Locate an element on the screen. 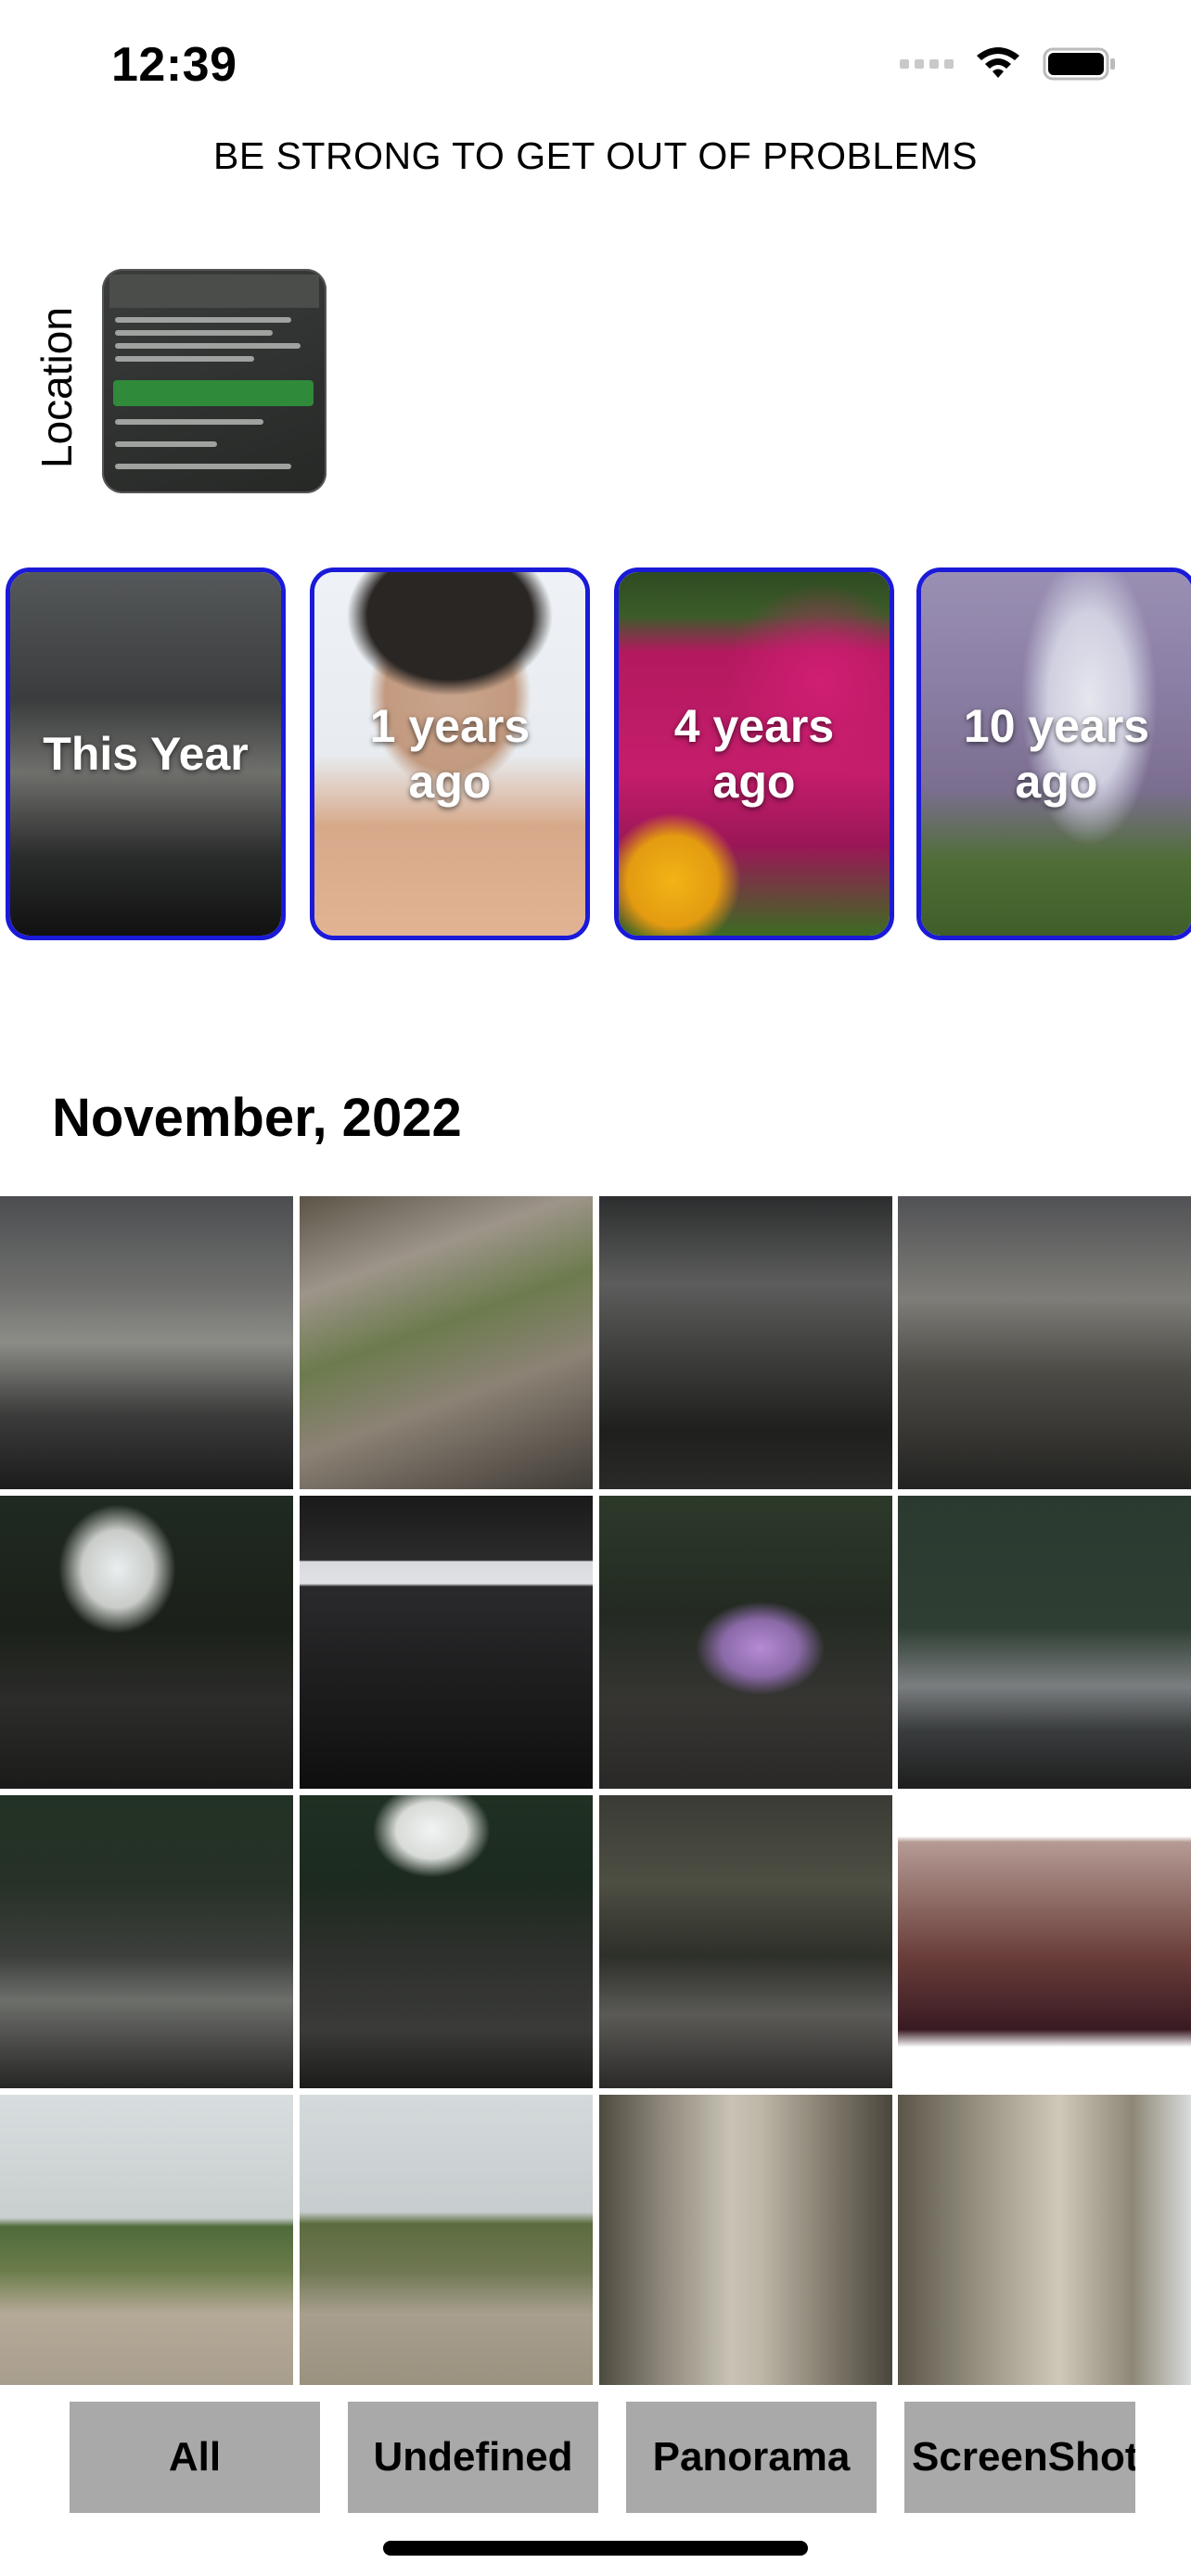  memory-card-10-years: 10 years ago is located at coordinates (1053, 753).